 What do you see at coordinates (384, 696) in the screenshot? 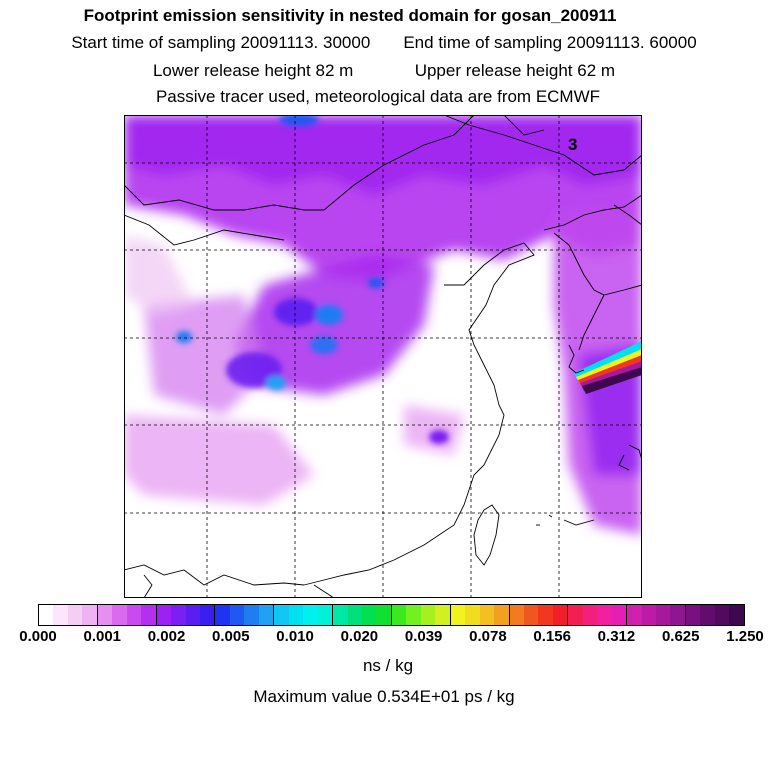
I see `maximum-value: Maximum value 0.534E+01 ps / kg` at bounding box center [384, 696].